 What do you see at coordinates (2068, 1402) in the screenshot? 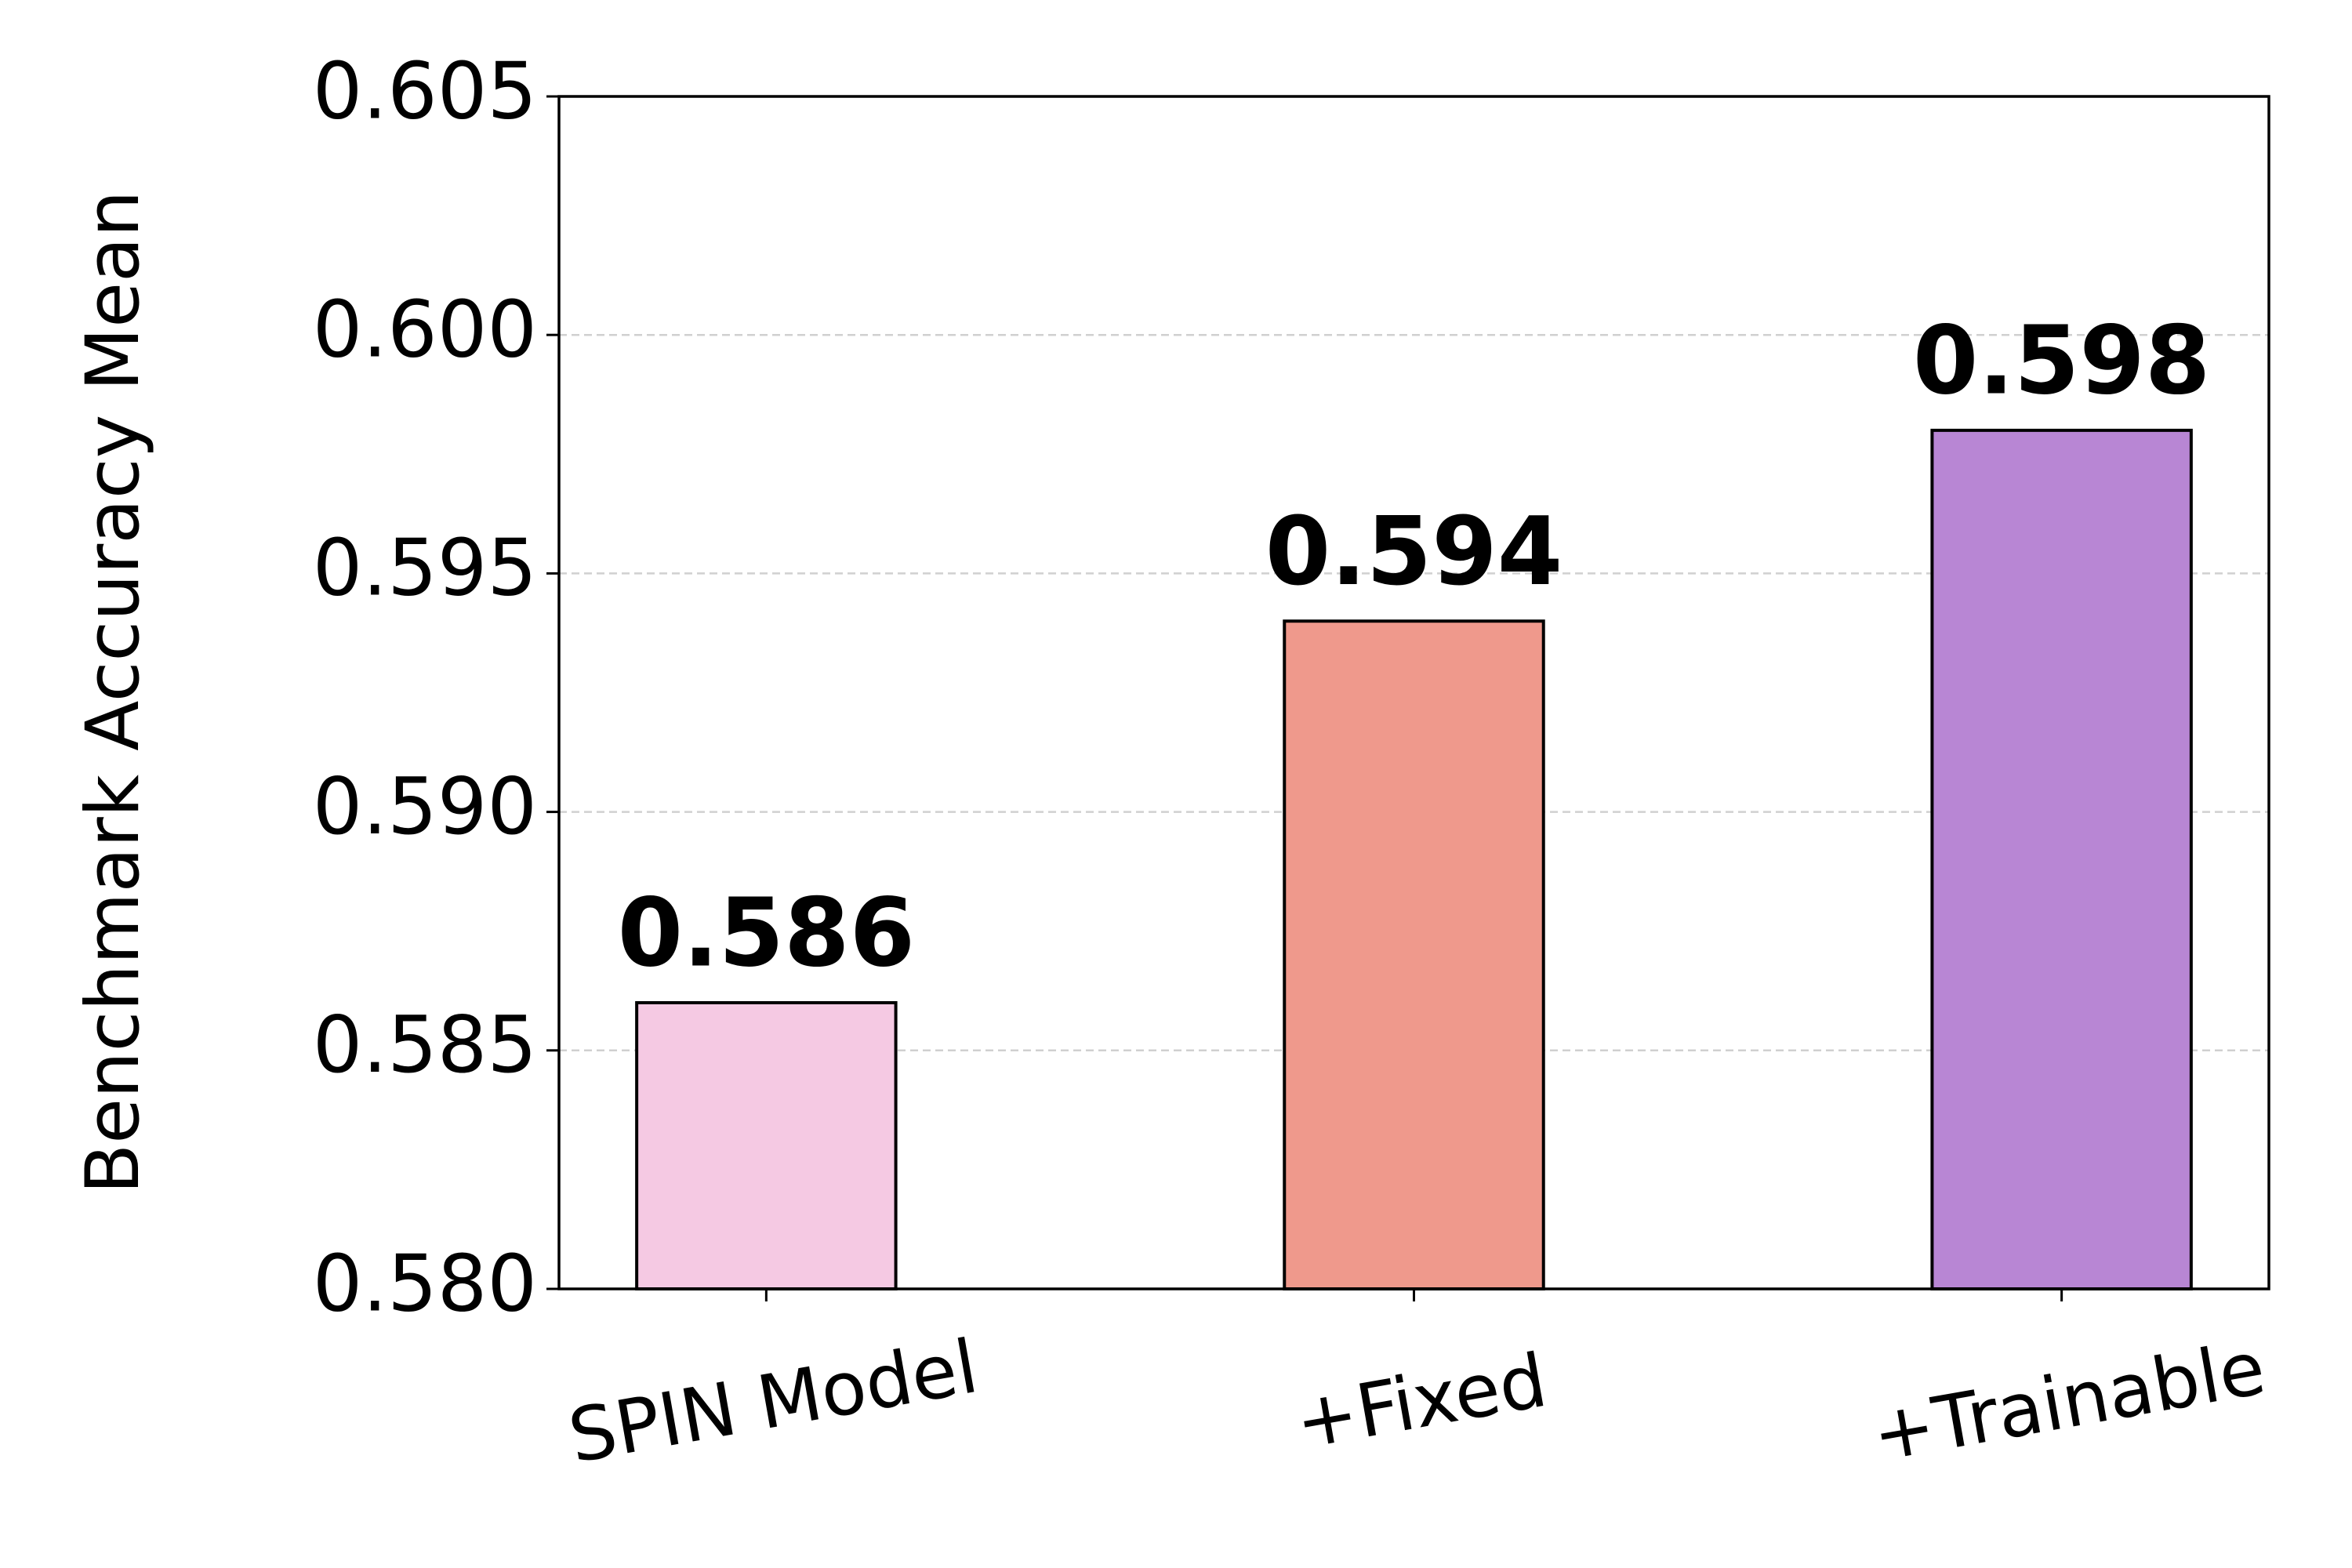
I see `x-tick-label: +Trainable` at bounding box center [2068, 1402].